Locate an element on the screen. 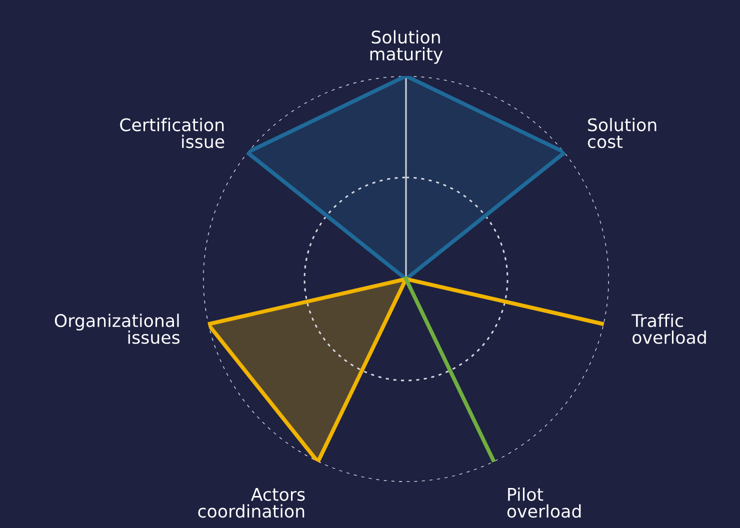 This screenshot has height=528, width=740. spoke-label: Solution maturity is located at coordinates (406, 47).